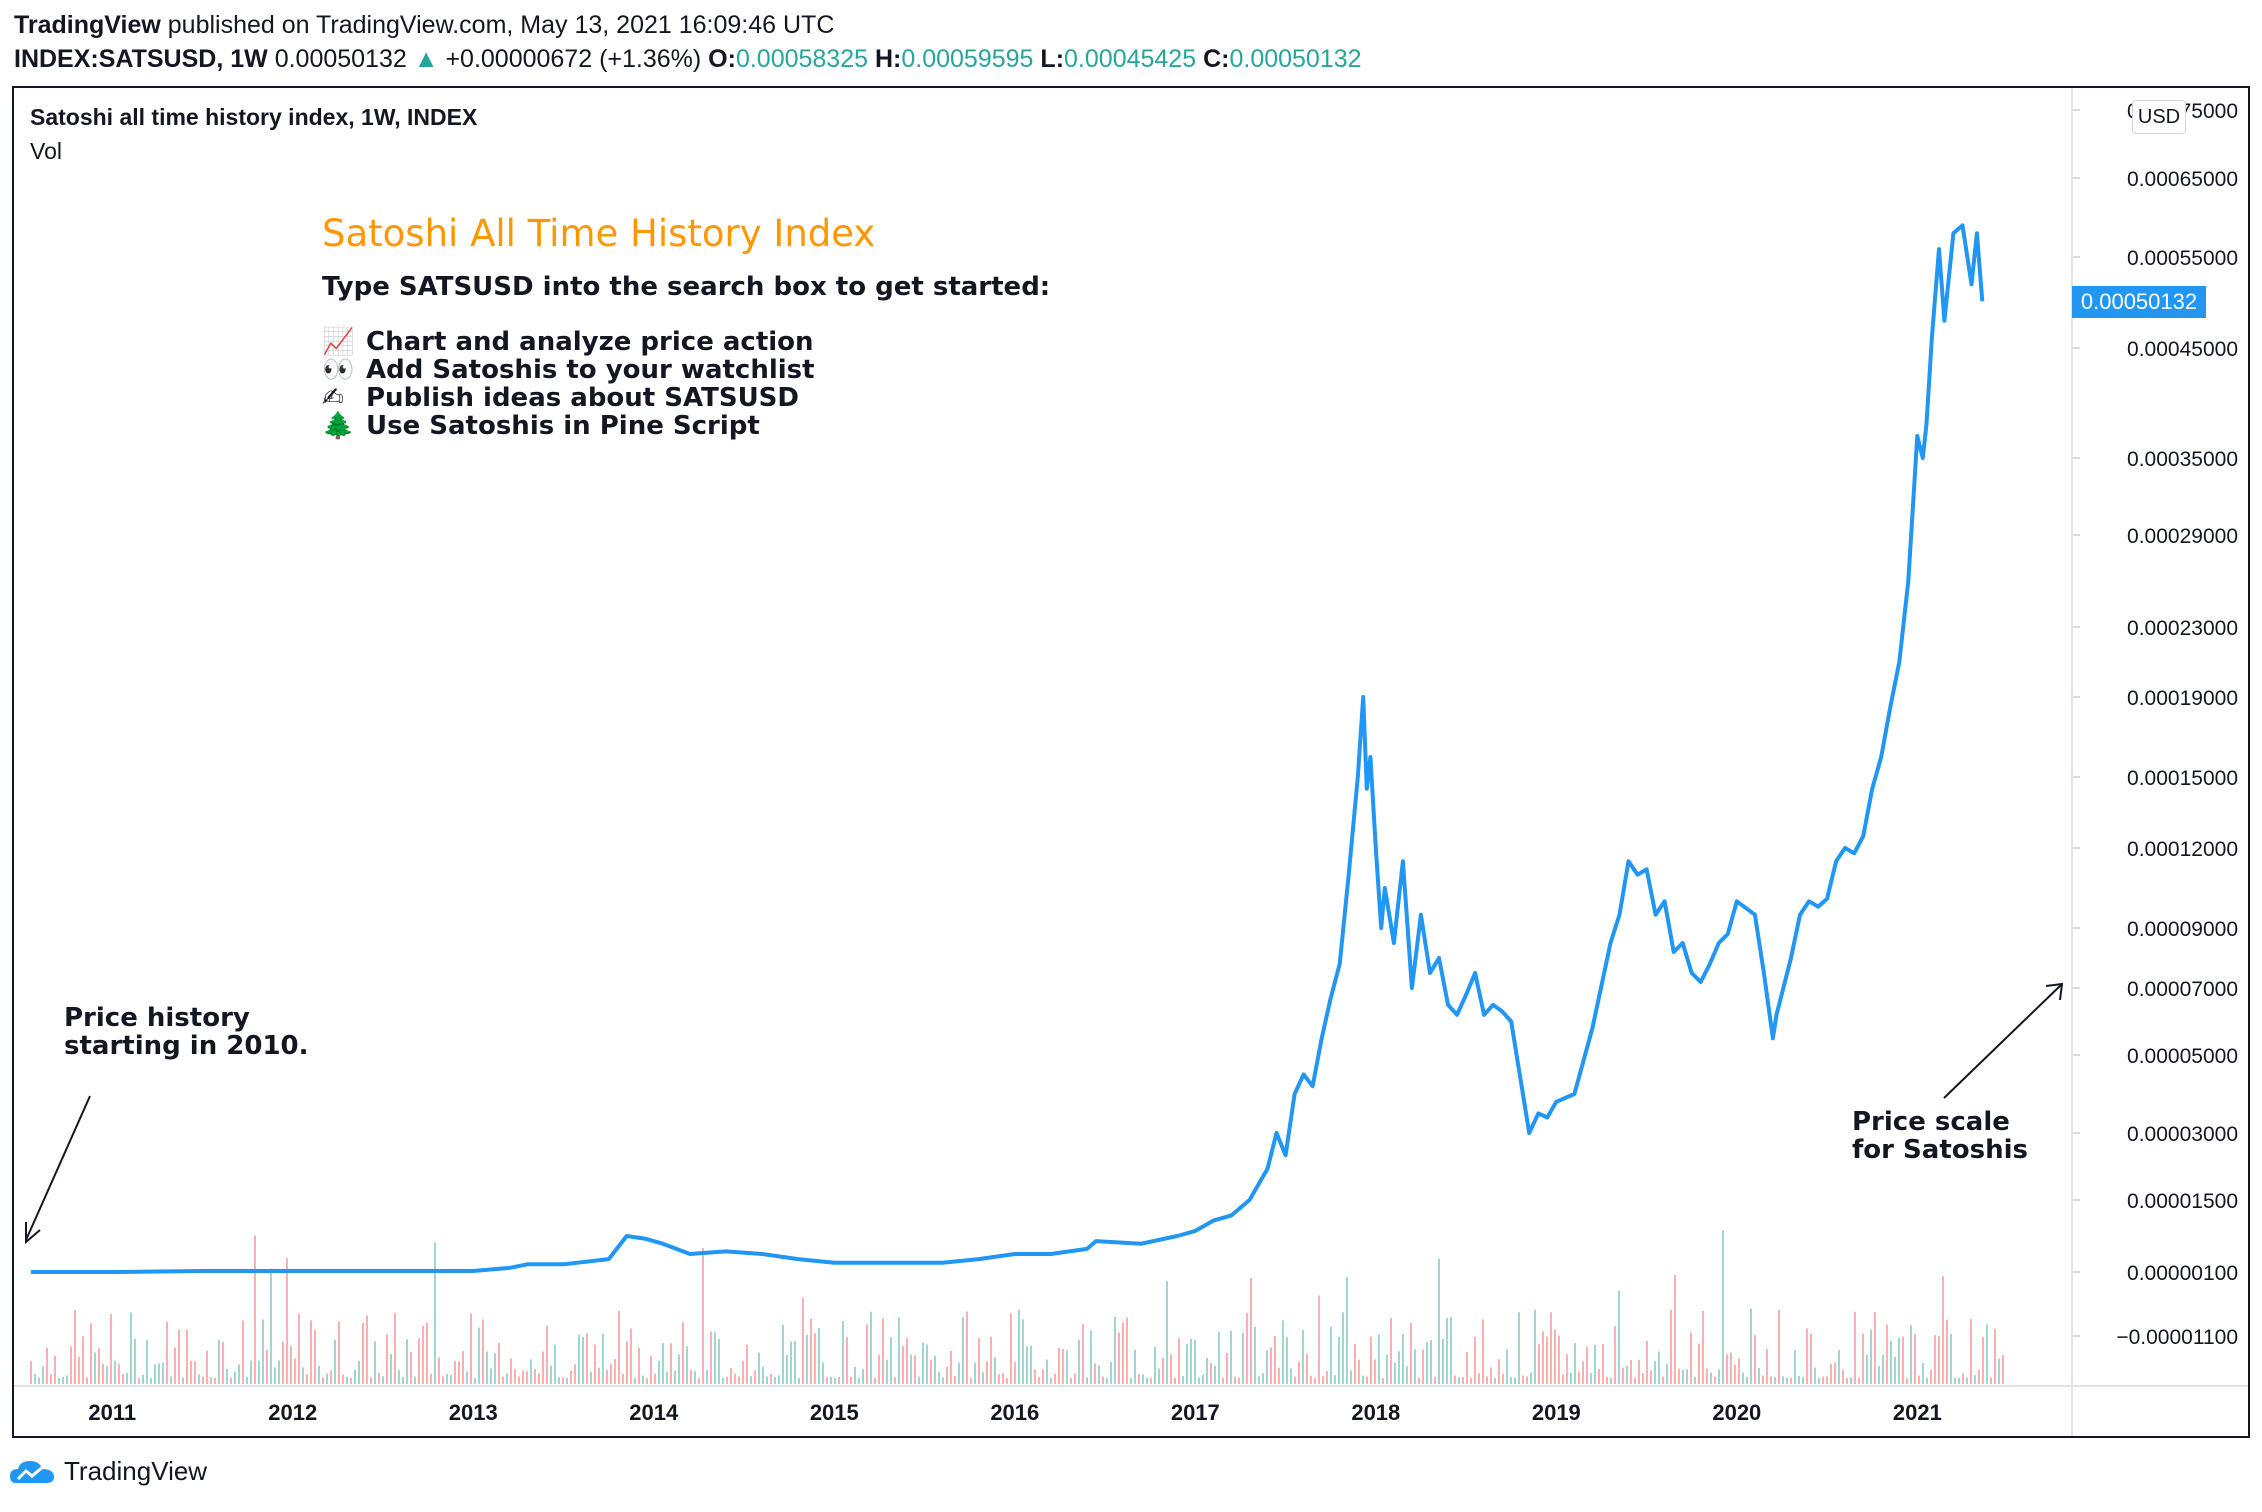 The height and width of the screenshot is (1512, 2262). Describe the element at coordinates (2182, 1056) in the screenshot. I see `price-tick-label: 0.00005000` at that location.